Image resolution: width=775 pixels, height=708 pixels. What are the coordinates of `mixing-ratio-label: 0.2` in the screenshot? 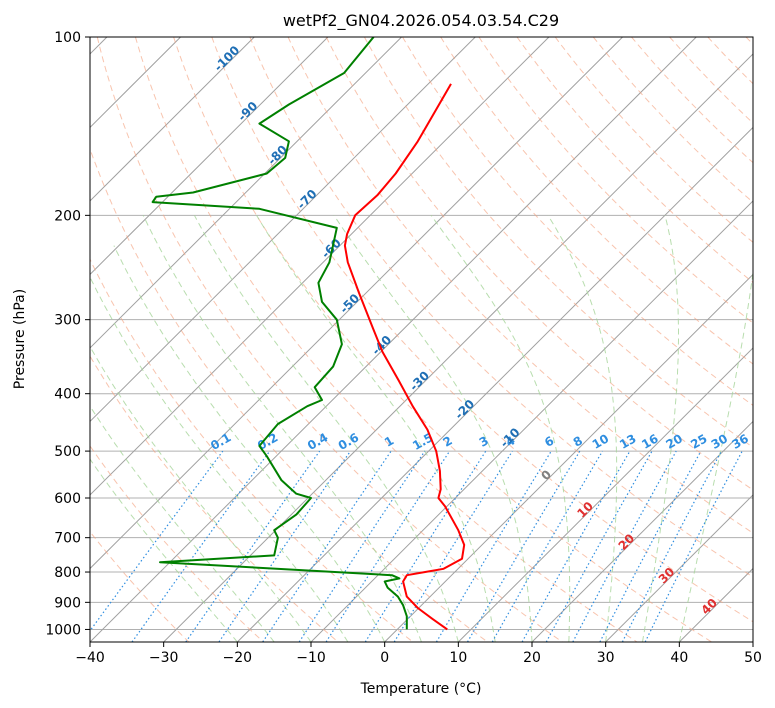 It's located at (267, 441).